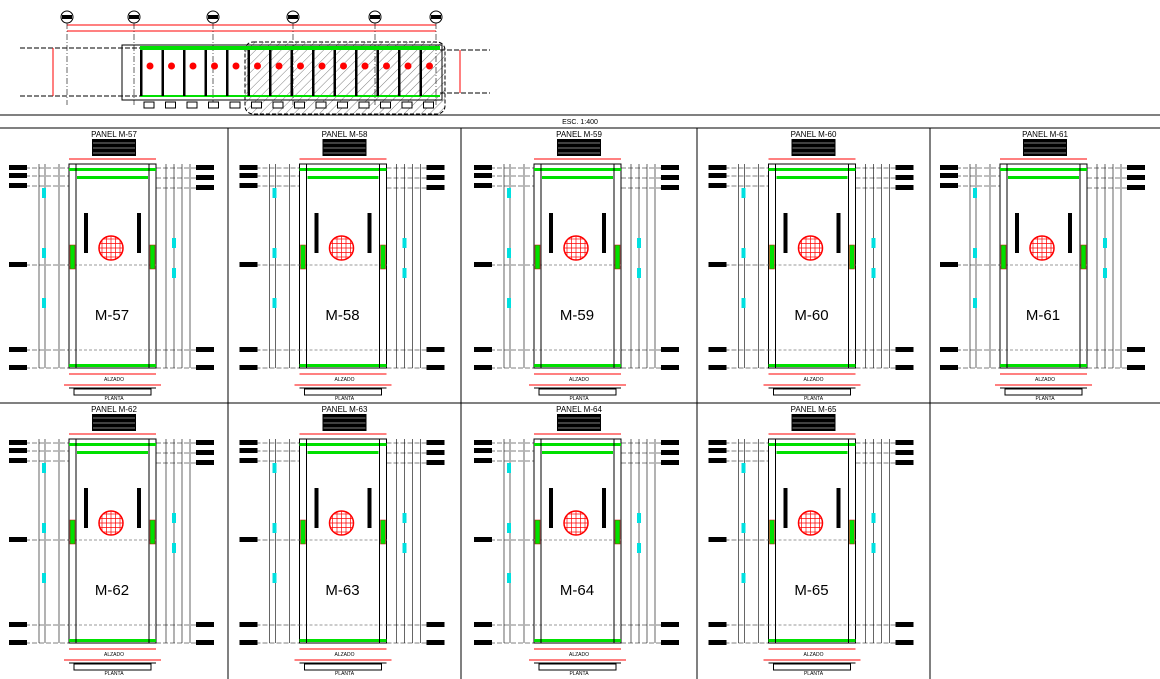 The width and height of the screenshot is (1160, 679). What do you see at coordinates (579, 134) in the screenshot?
I see `panel-title: PANEL M-59` at bounding box center [579, 134].